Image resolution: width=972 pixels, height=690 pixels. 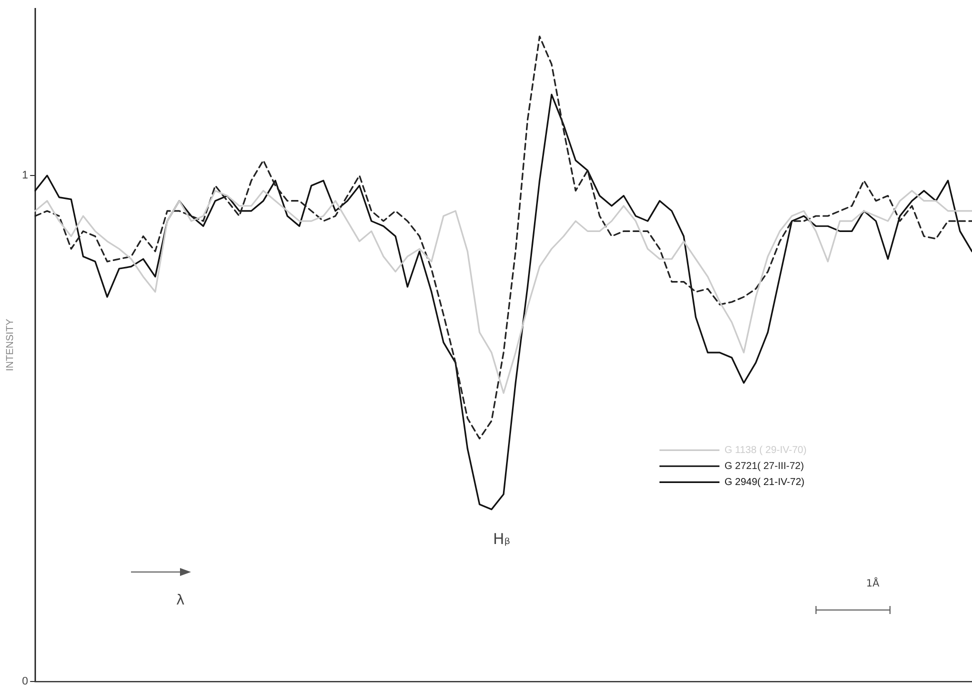 What do you see at coordinates (764, 482) in the screenshot?
I see `text: G 2949( 21-IV-72)` at bounding box center [764, 482].